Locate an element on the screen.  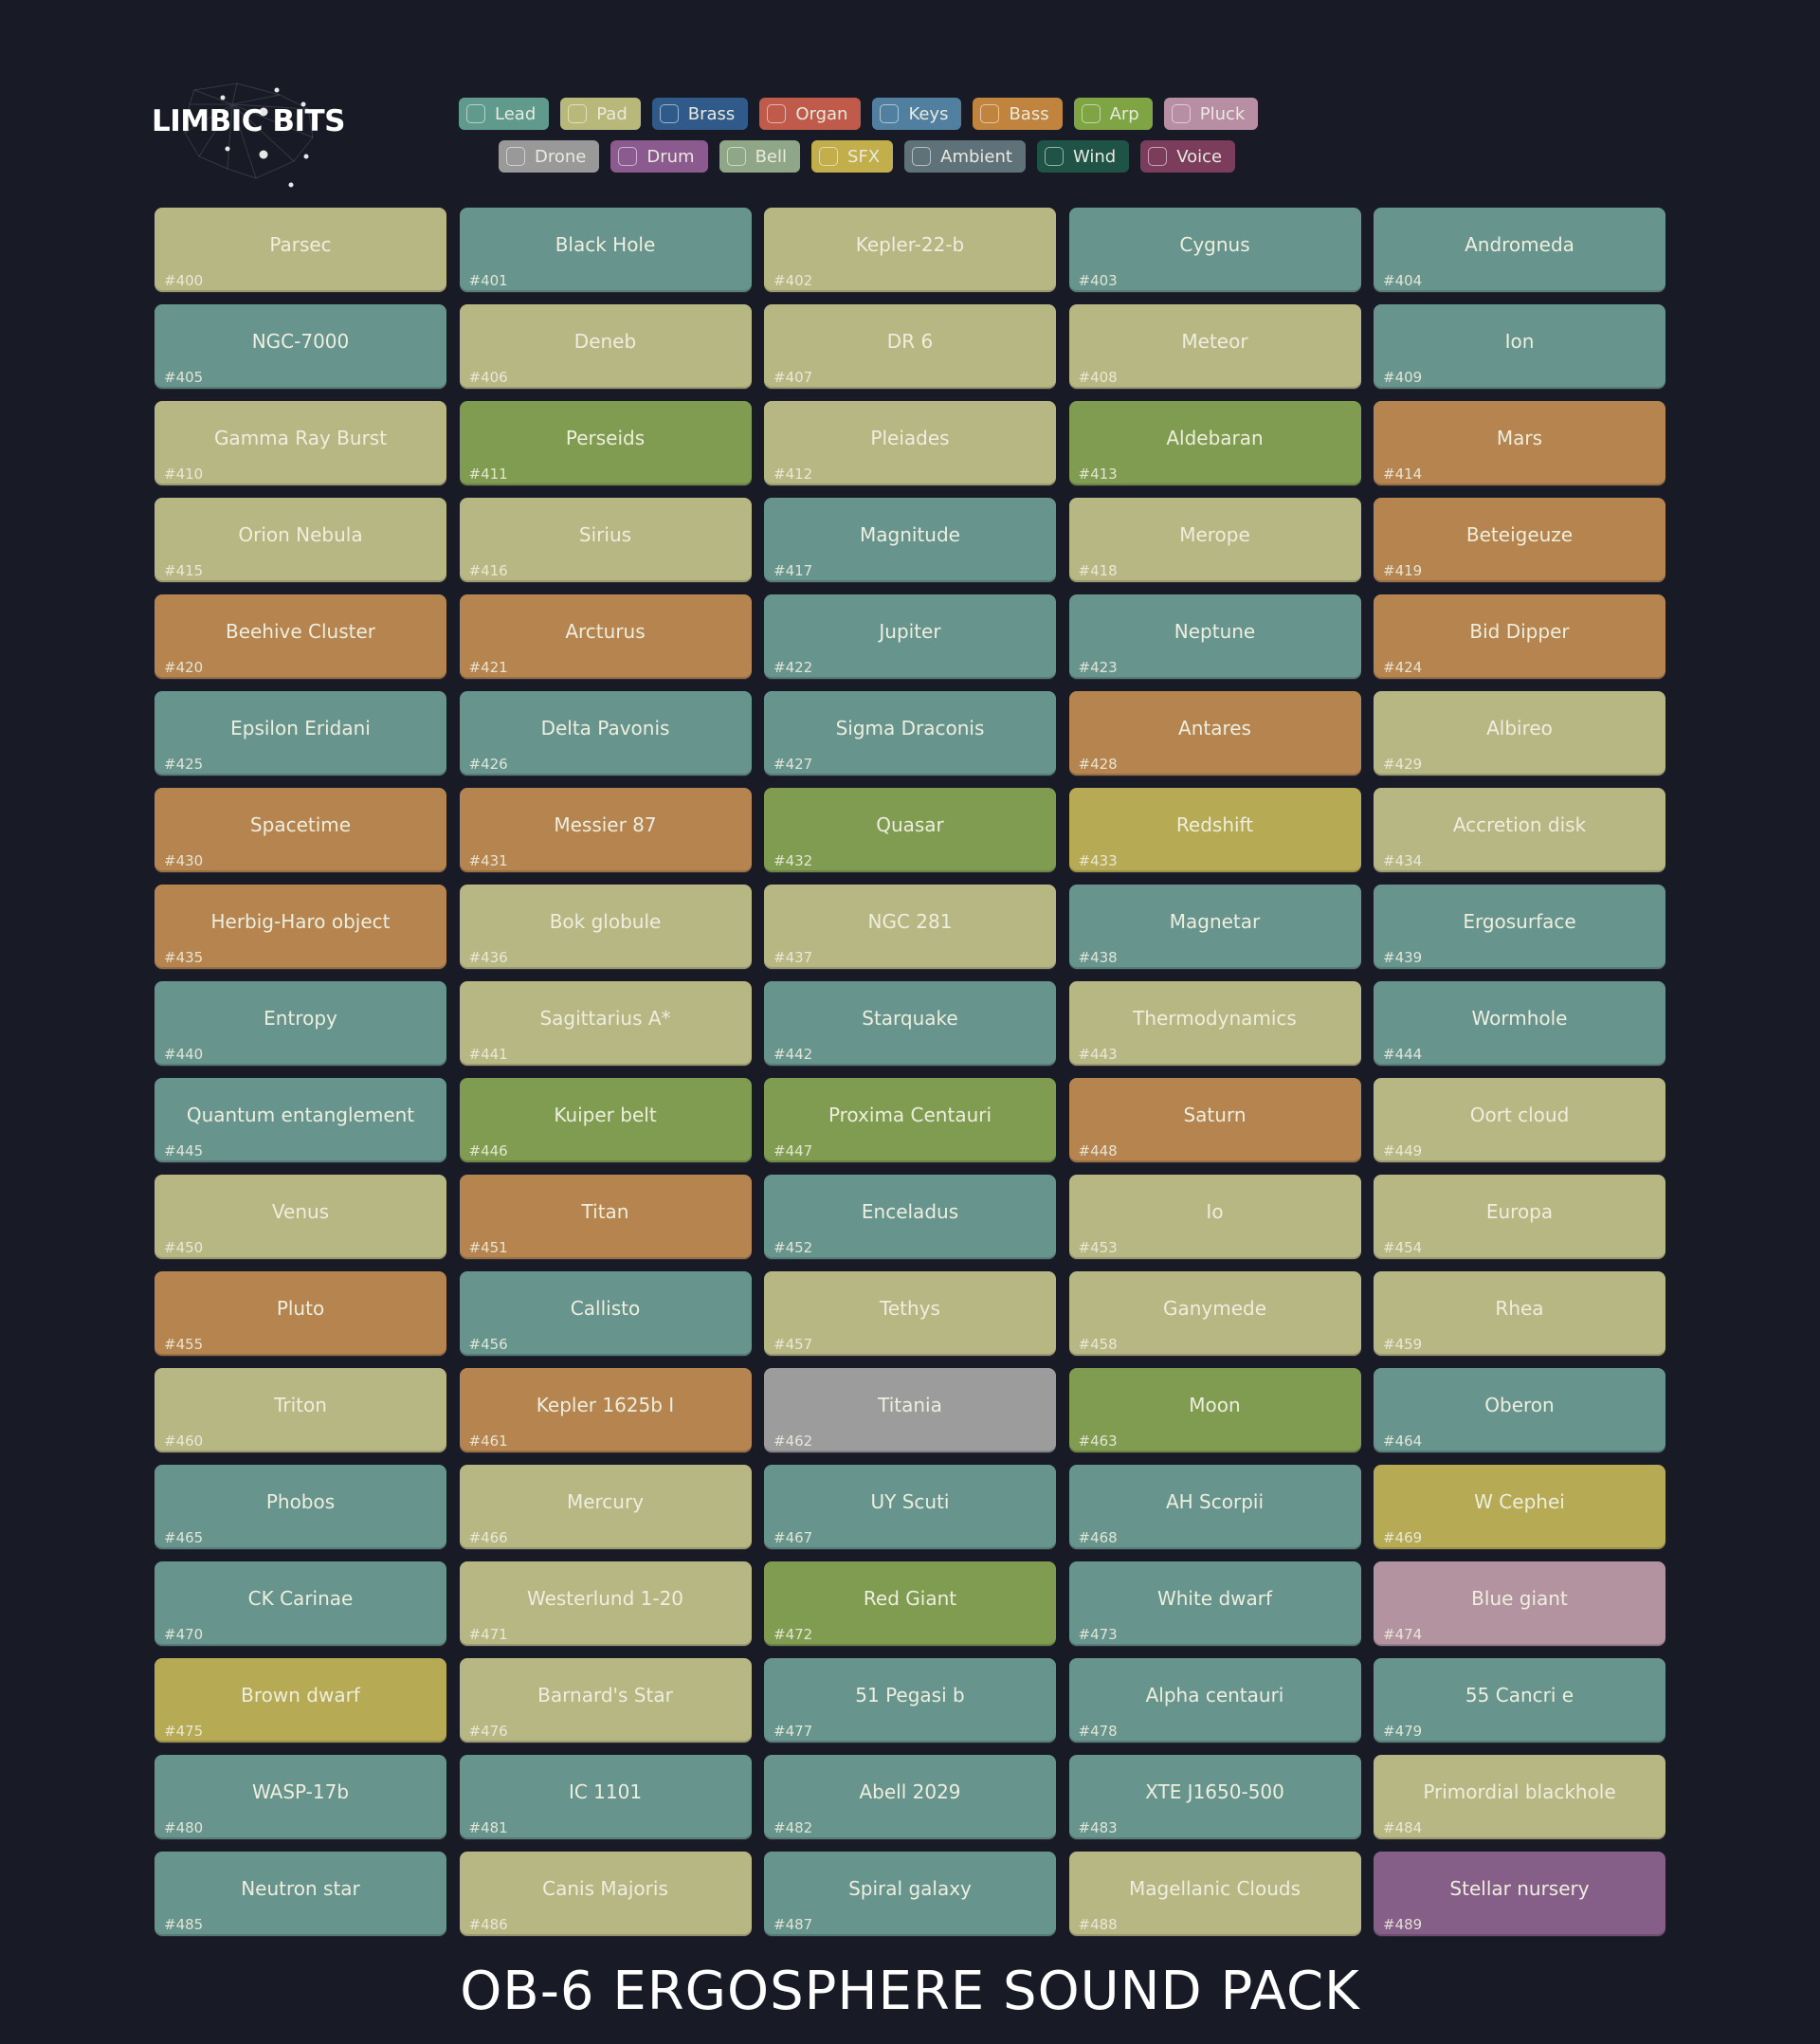
patch-tile: AH Scorpii #468 is located at coordinates (1214, 1507).